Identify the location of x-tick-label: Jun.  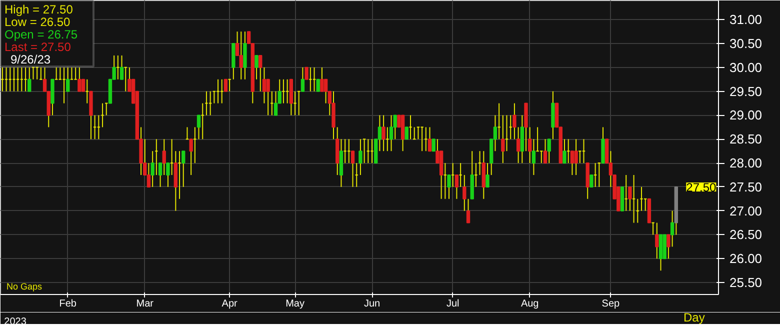
(372, 304).